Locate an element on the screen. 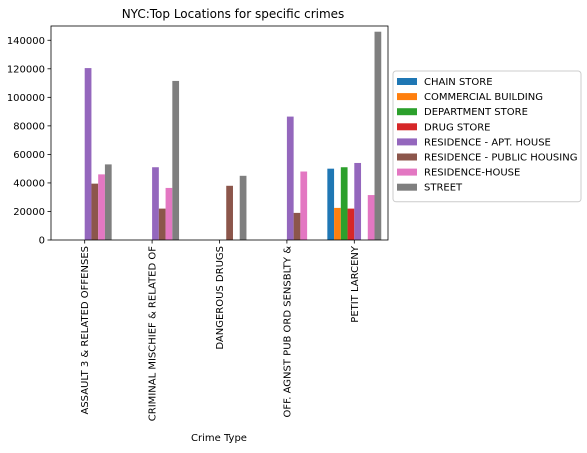  legend-label: STREET is located at coordinates (443, 188).